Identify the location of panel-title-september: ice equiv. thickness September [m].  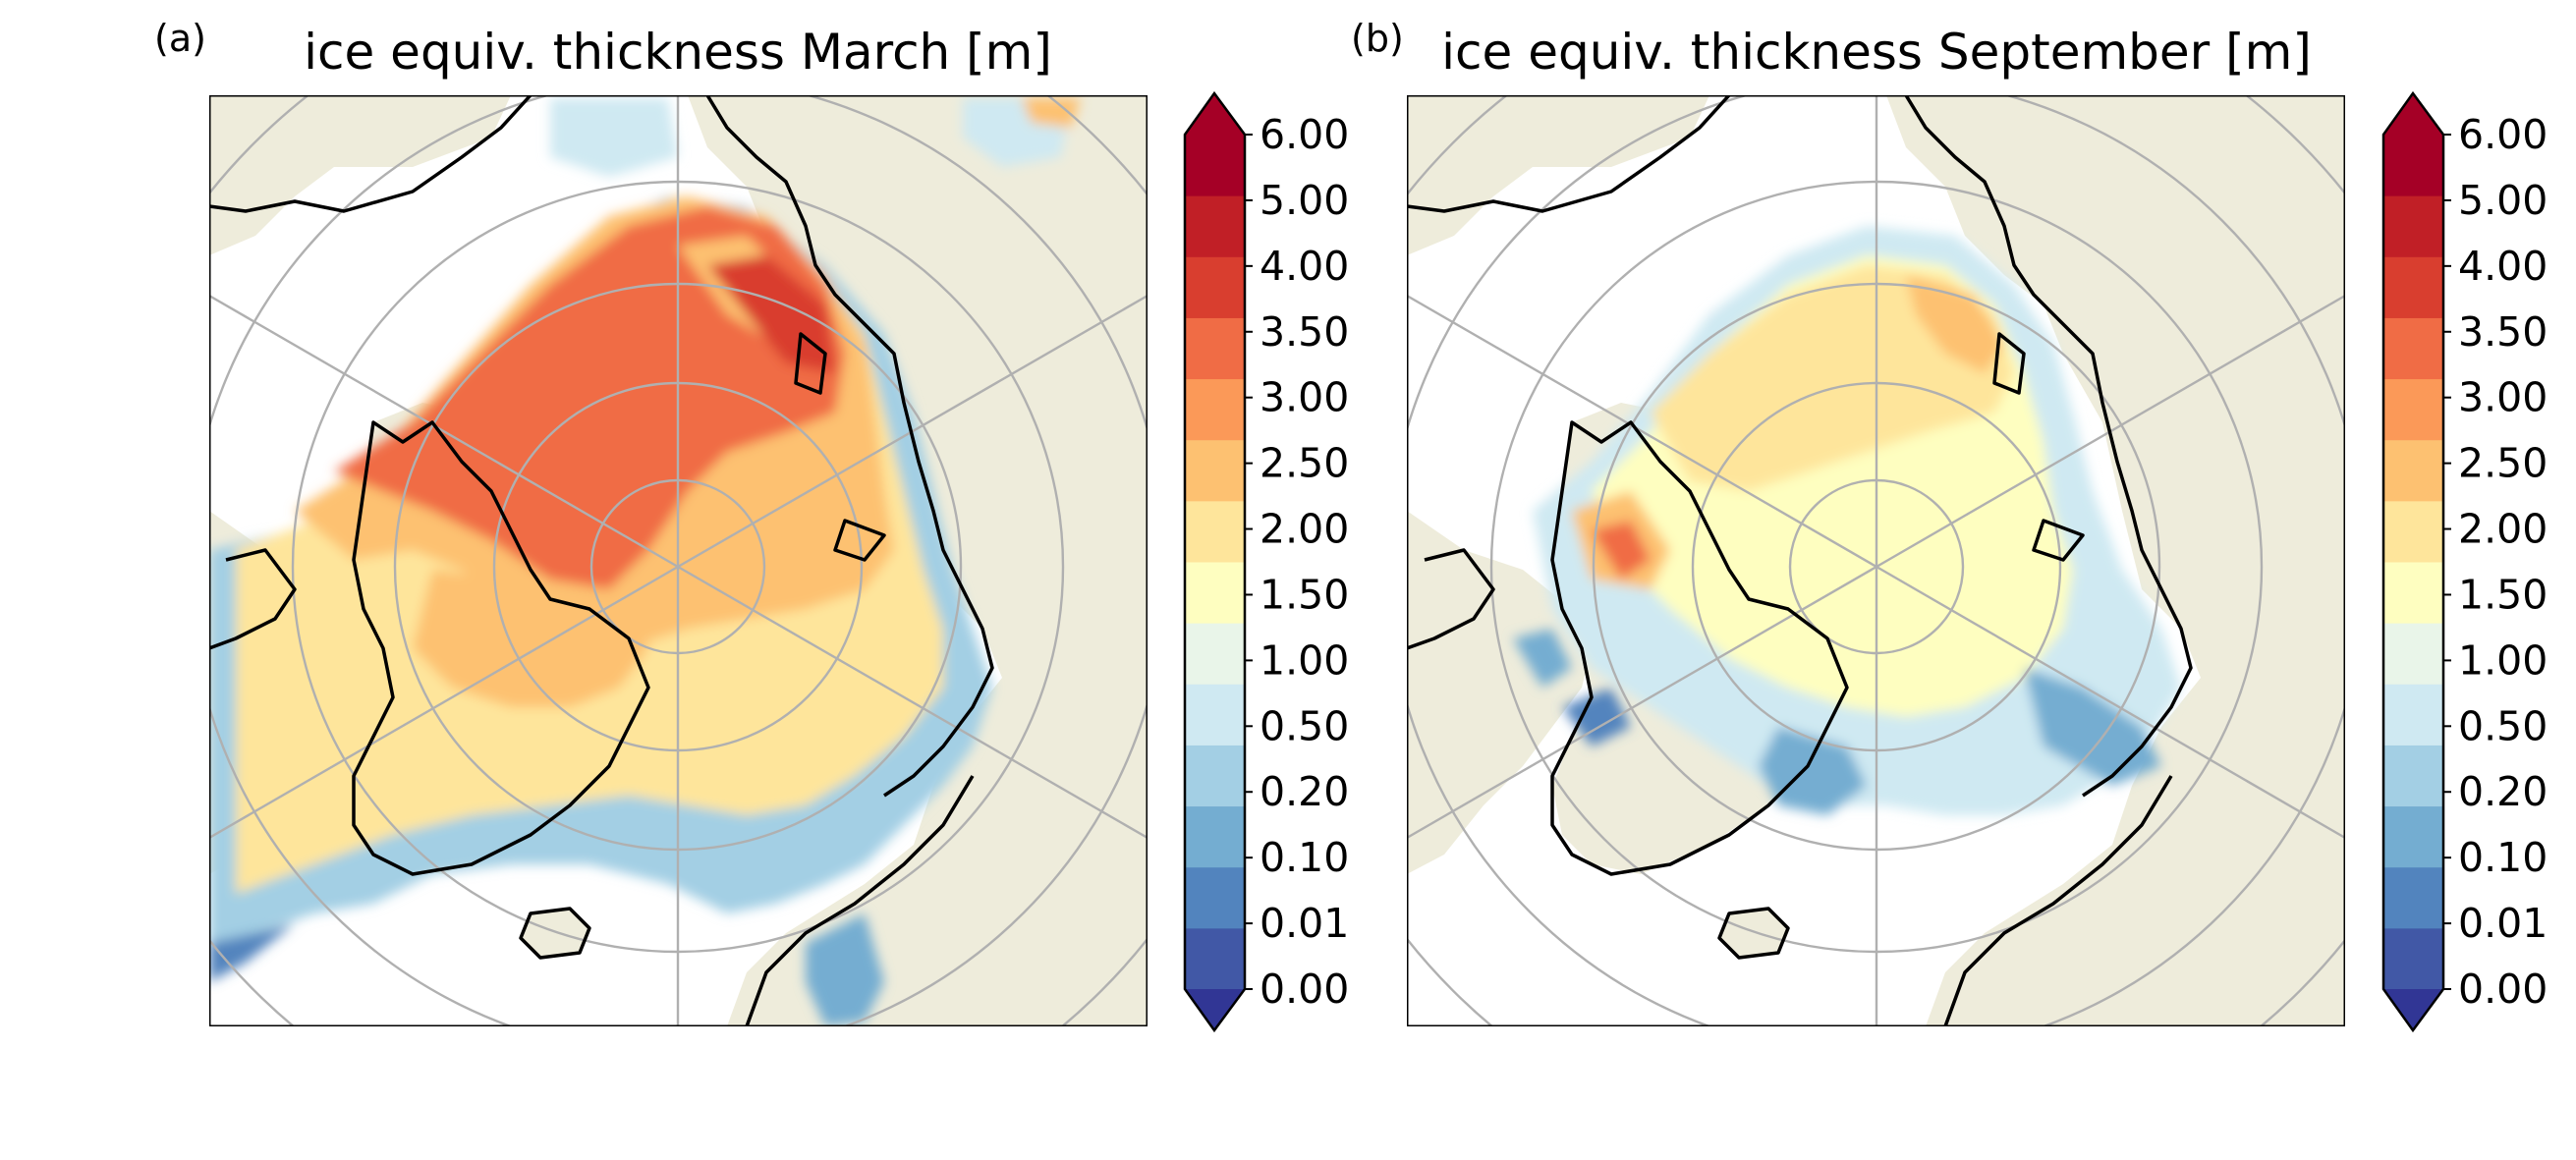
(1876, 52).